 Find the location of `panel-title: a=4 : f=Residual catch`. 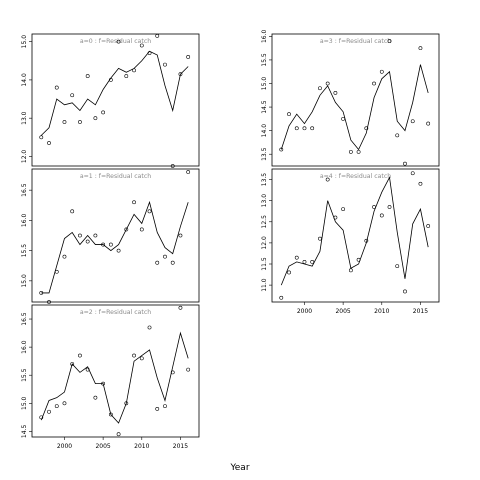

panel-title: a=4 : f=Residual catch is located at coordinates (355, 176).